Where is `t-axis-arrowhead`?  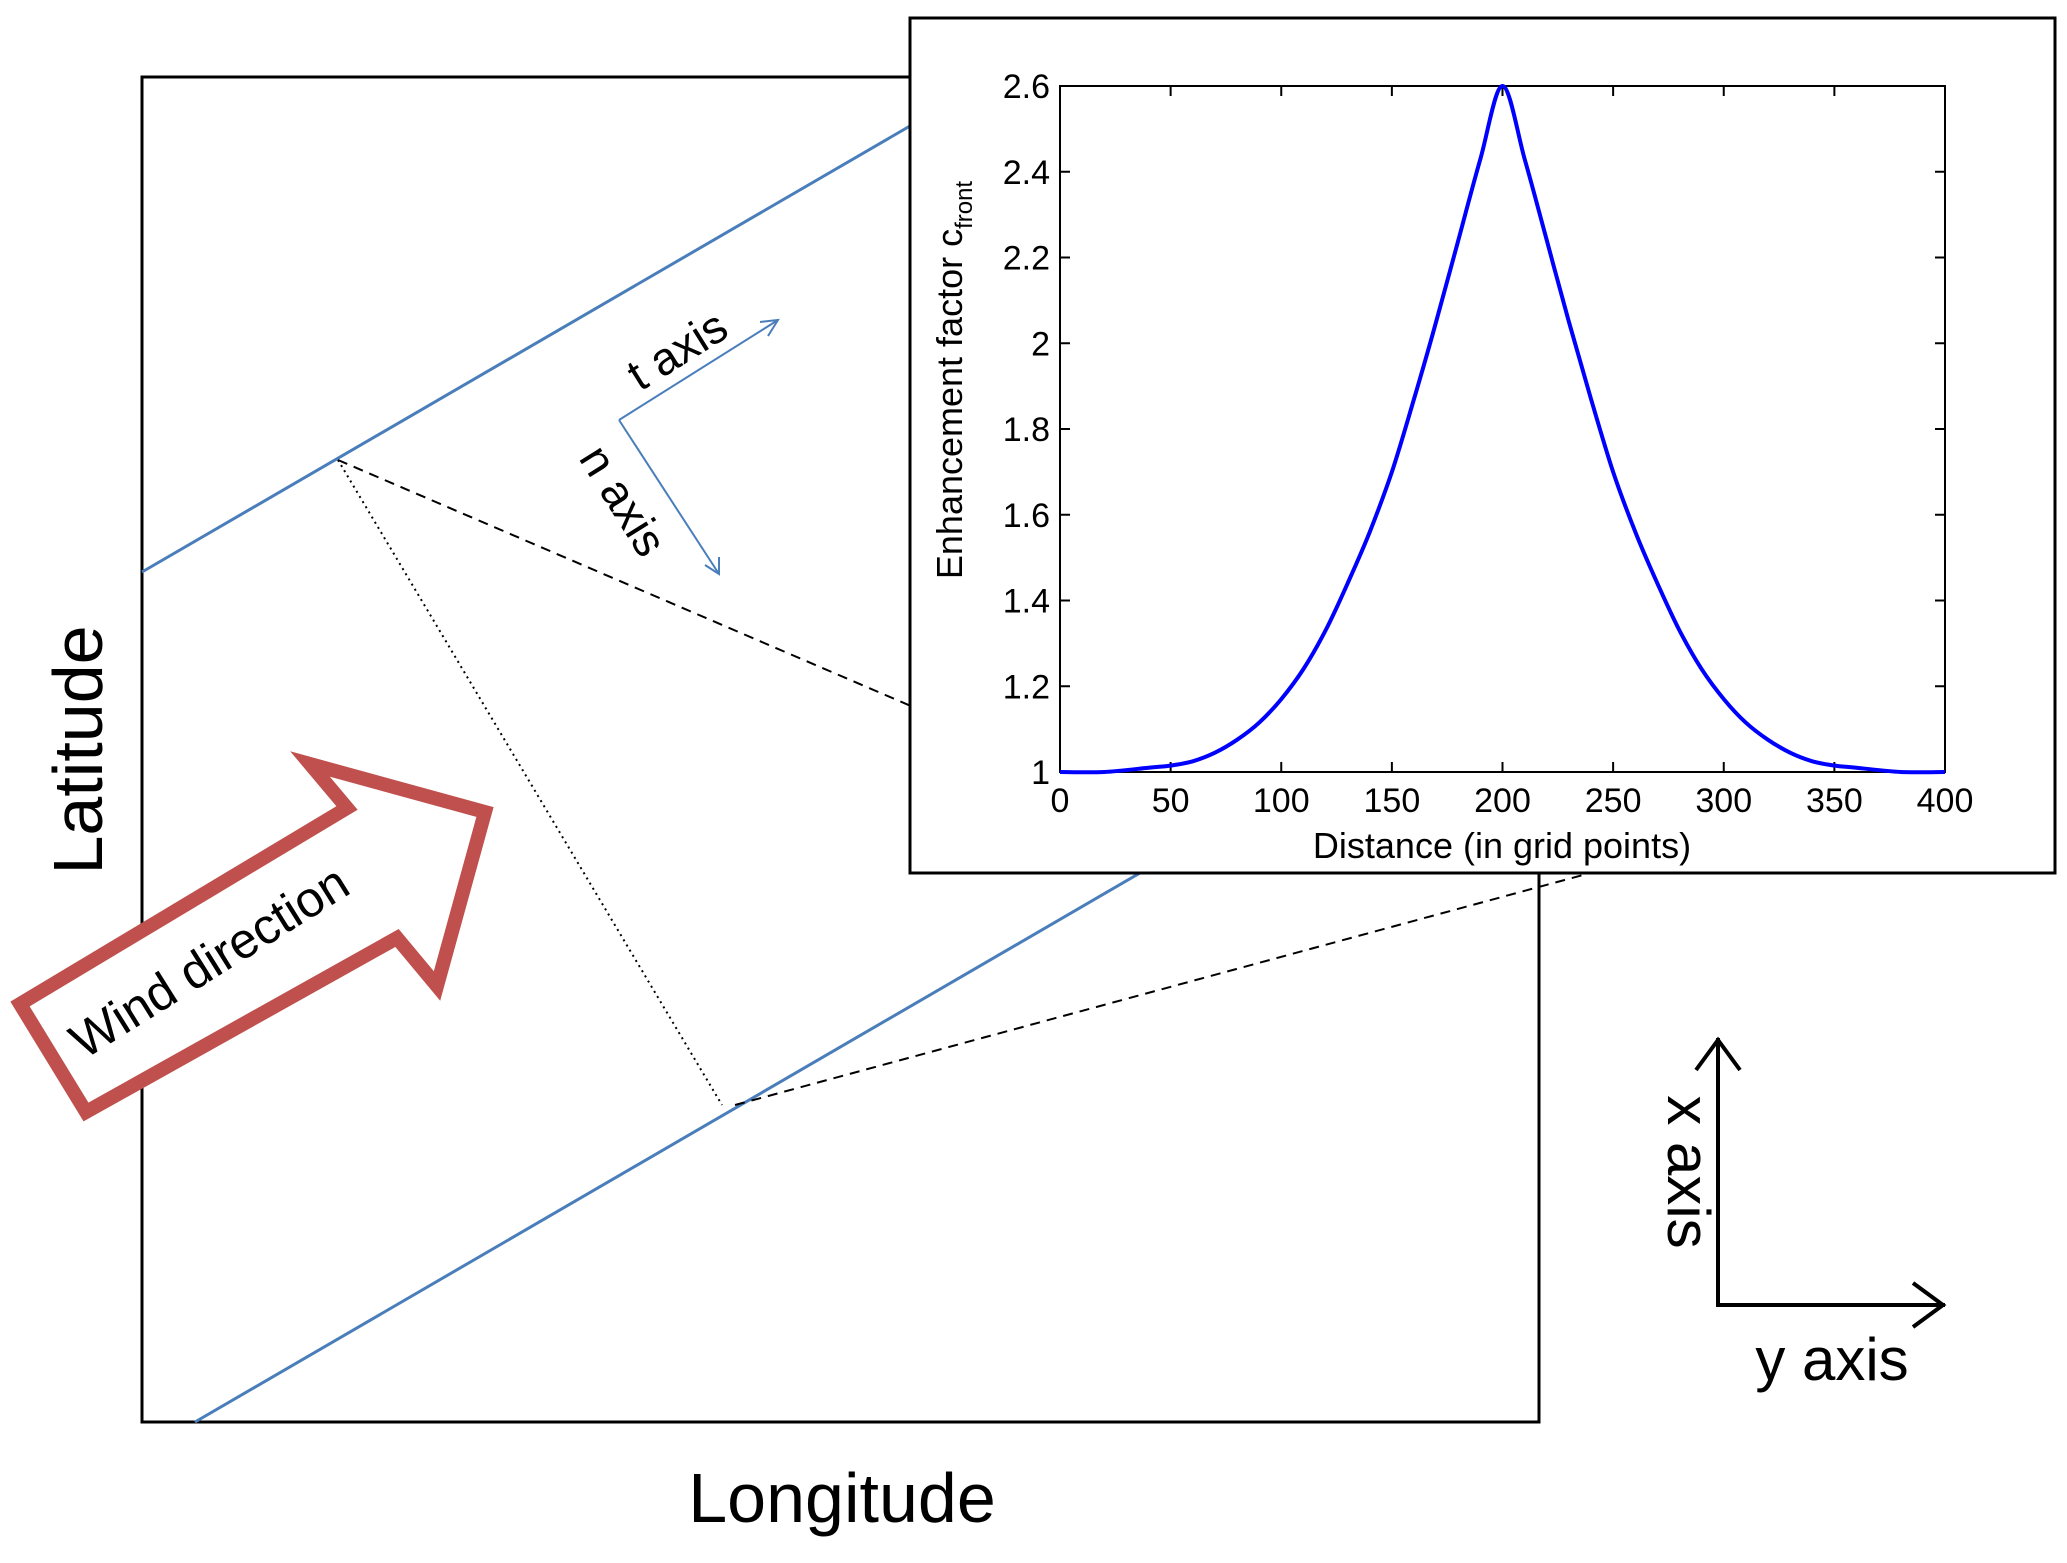
t-axis-arrowhead is located at coordinates (769, 327).